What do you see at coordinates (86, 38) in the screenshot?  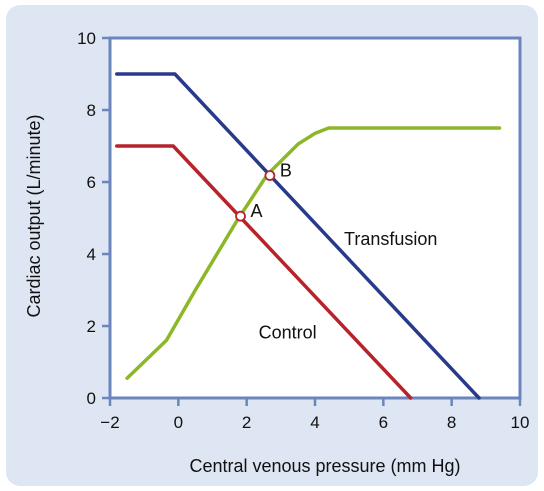 I see `y-tick-label: 10` at bounding box center [86, 38].